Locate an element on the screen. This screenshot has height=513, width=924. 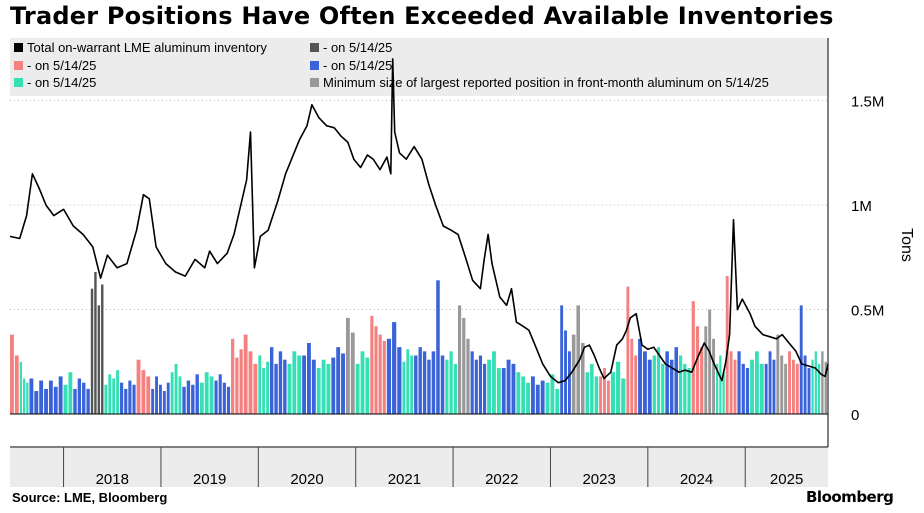
x-tick-label: 2019 is located at coordinates (209, 479).